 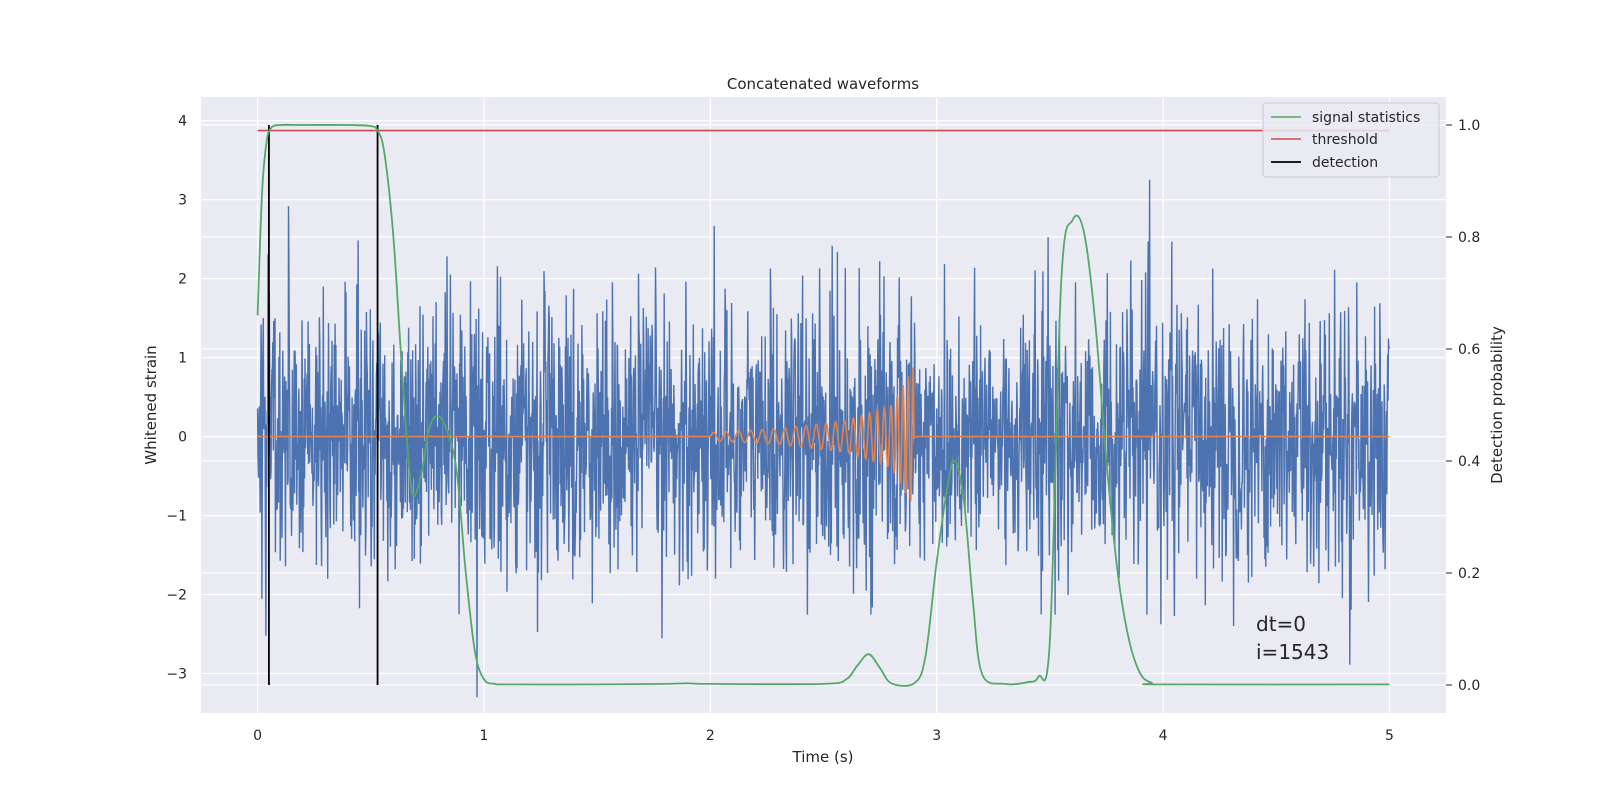 I want to click on legend-box, so click(x=1351, y=140).